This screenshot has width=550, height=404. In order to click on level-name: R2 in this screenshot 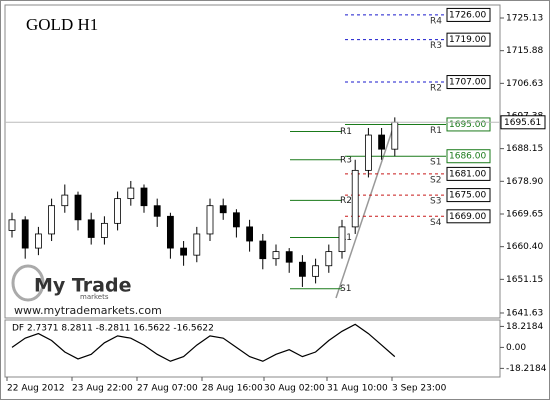, I will do `click(436, 89)`.